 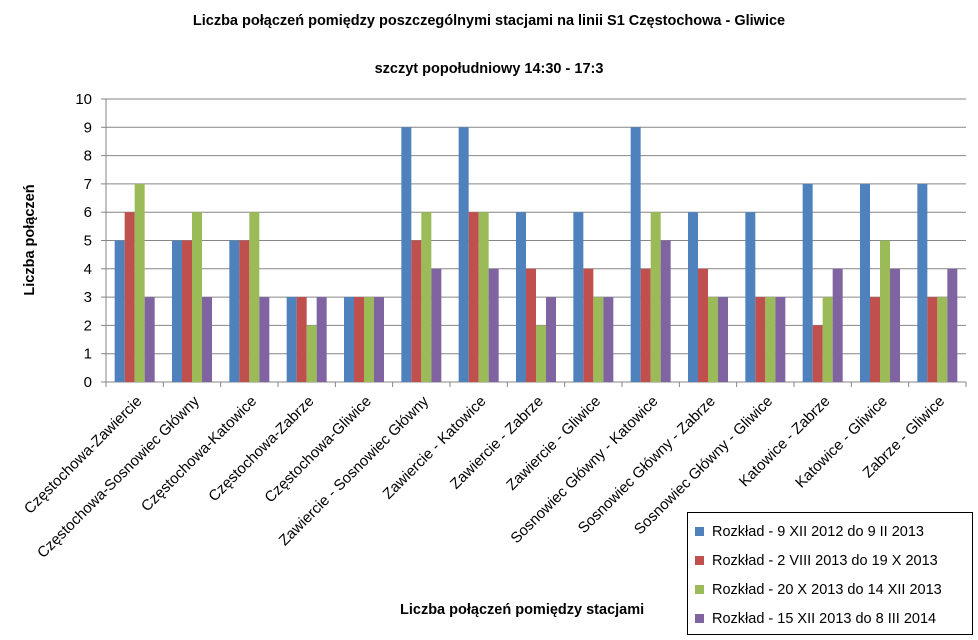 I want to click on legend-label: Rozkład - 9 XII 2012 do 9 II 2013, so click(x=818, y=531).